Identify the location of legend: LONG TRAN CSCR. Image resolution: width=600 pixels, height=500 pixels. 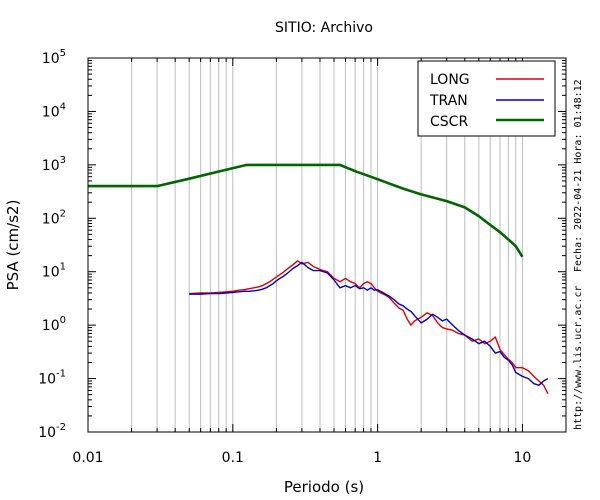
(486, 98).